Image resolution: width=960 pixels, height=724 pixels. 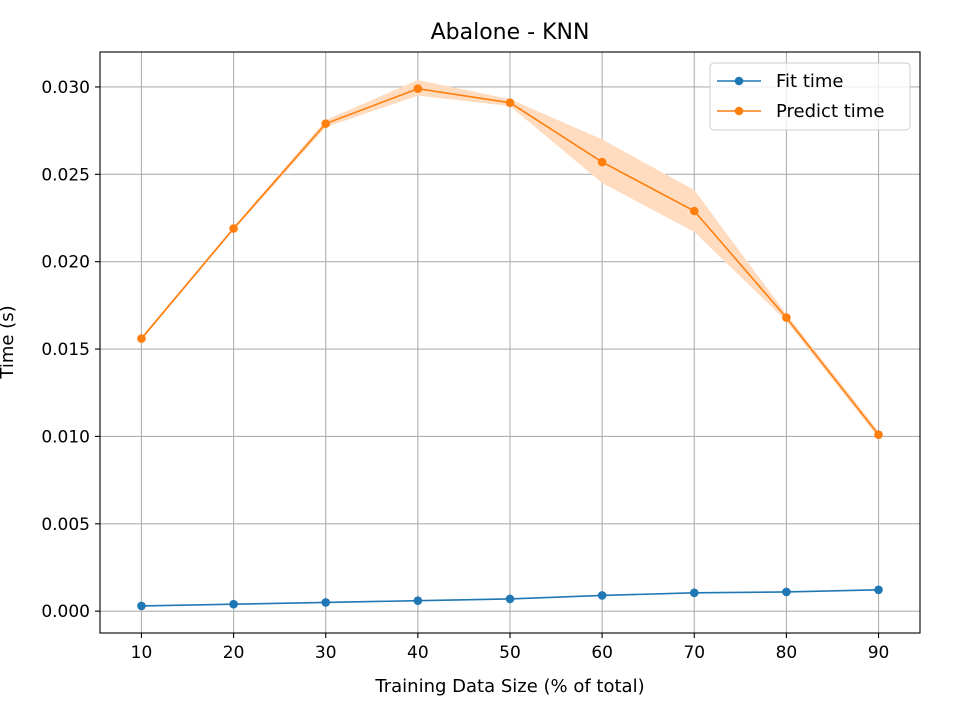 I want to click on y-tick-label: 0.025, so click(x=65, y=175).